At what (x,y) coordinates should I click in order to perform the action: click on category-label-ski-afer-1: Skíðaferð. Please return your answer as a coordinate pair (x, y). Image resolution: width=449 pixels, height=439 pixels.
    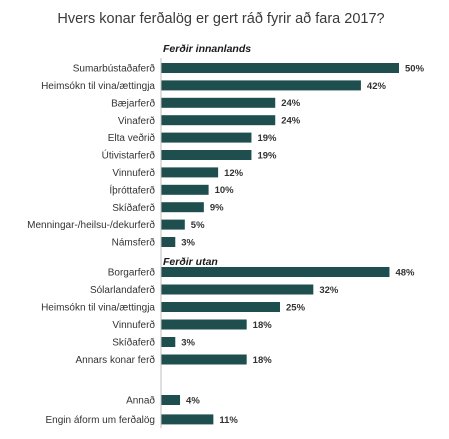
    Looking at the image, I should click on (133, 343).